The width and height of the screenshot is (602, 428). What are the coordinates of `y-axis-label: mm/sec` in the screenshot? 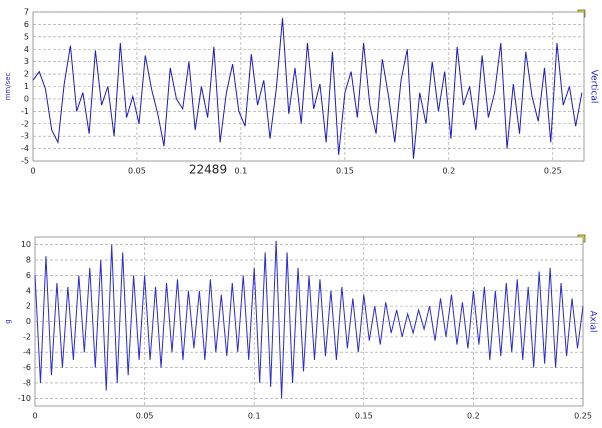 It's located at (8, 86).